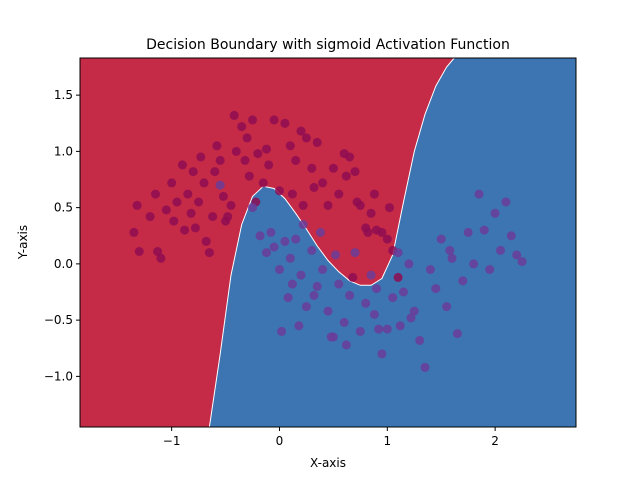 This screenshot has width=640, height=480. What do you see at coordinates (63, 208) in the screenshot?
I see `y-tick-label: 0.5` at bounding box center [63, 208].